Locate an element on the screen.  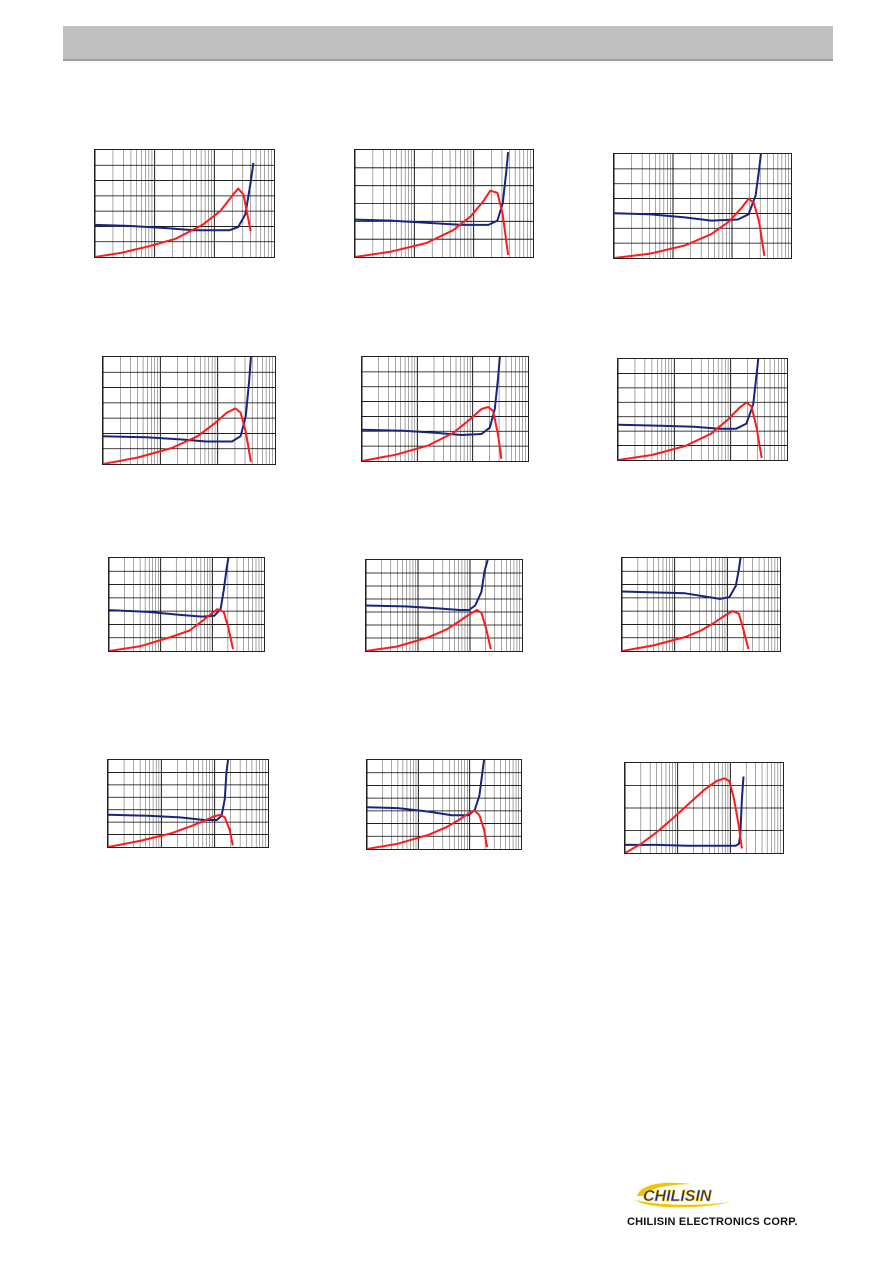
chart-1-svg is located at coordinates (184, 203).